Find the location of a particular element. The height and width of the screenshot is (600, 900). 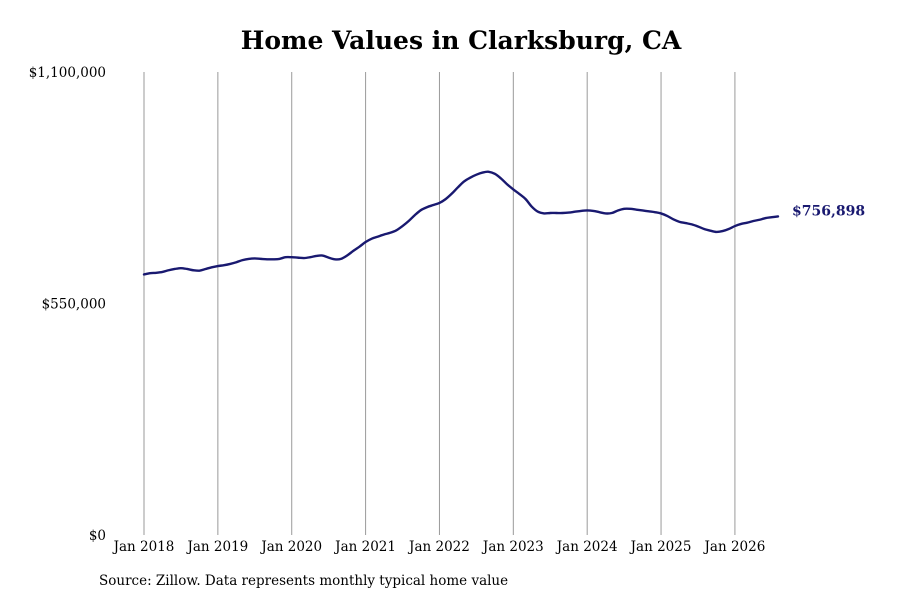

x-tick-label-4: Jan 2022 is located at coordinates (438, 547).